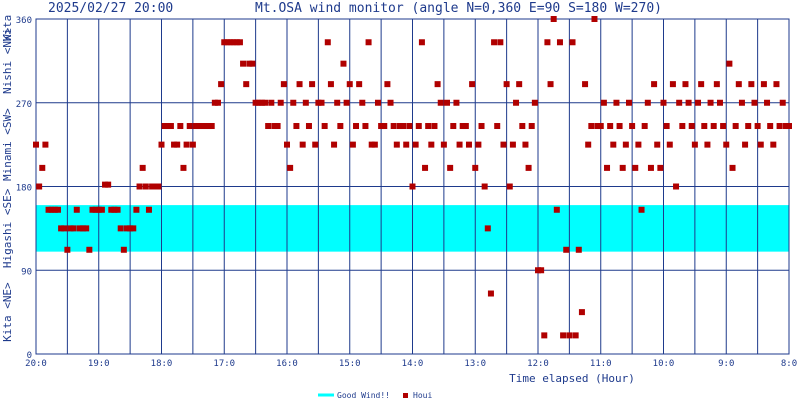 This screenshot has height=400, width=800. What do you see at coordinates (601, 364) in the screenshot?
I see `x-tick-label: 11:0` at bounding box center [601, 364].